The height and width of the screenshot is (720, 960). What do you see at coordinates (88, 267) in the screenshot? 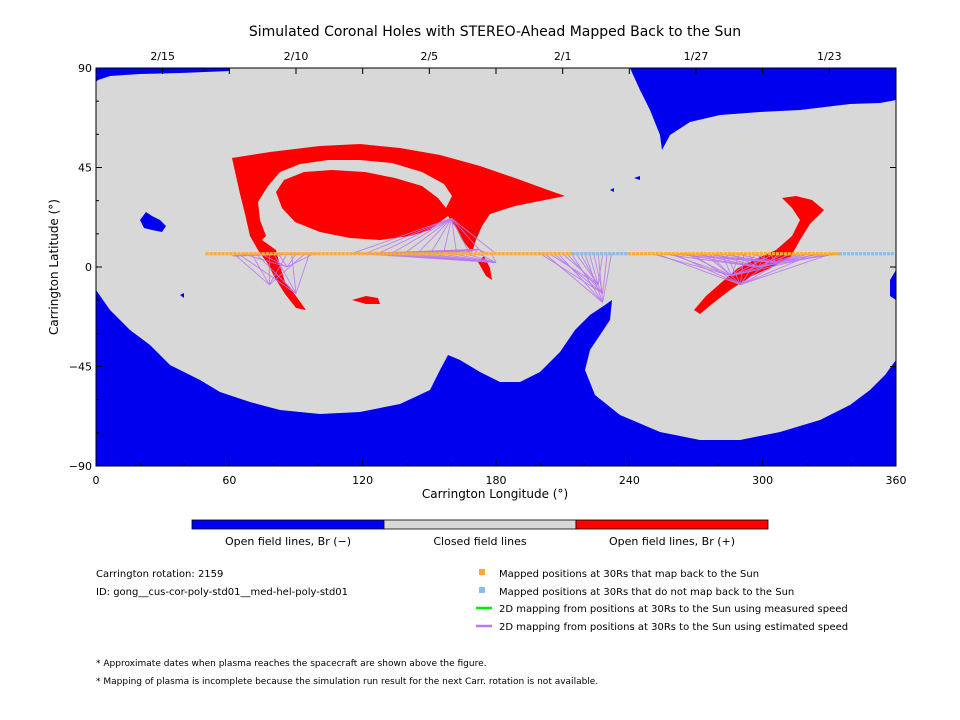
I see `y-tick-label: 0` at bounding box center [88, 267].